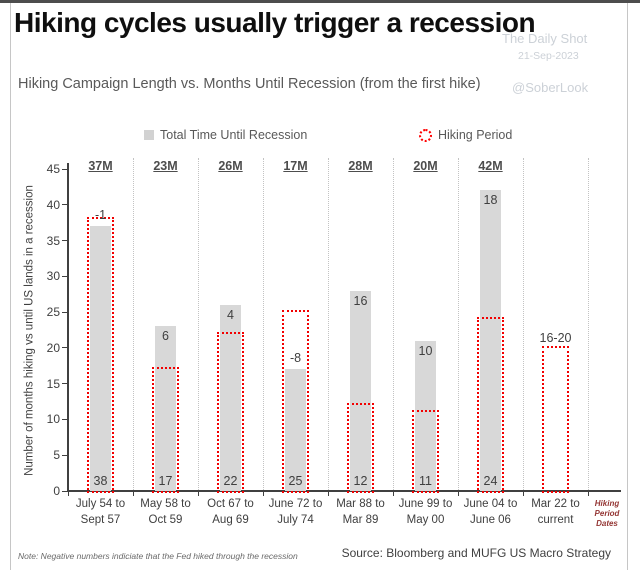 The image size is (640, 570). What do you see at coordinates (548, 56) in the screenshot?
I see `watermark-date: 21-Sep-2023` at bounding box center [548, 56].